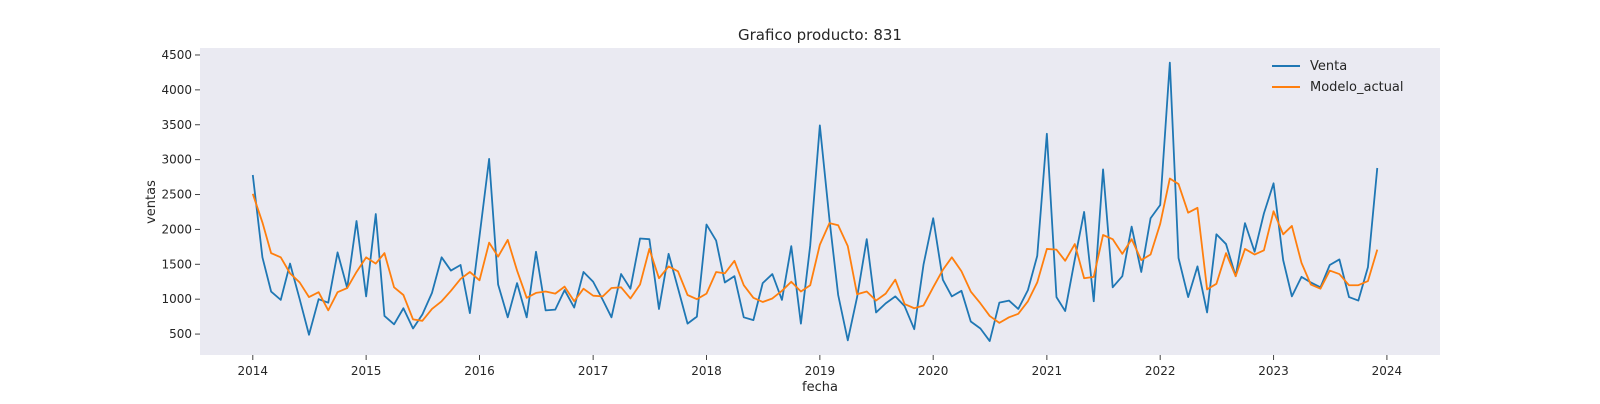  I want to click on x-tick-label: 2020, so click(933, 371).